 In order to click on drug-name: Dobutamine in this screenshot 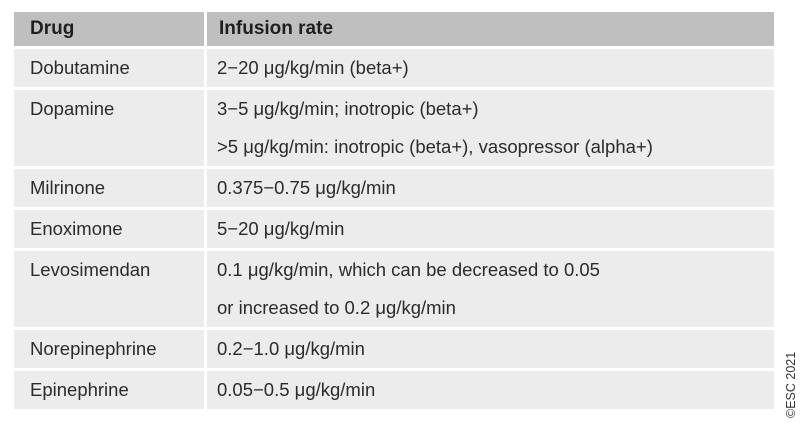, I will do `click(80, 67)`.